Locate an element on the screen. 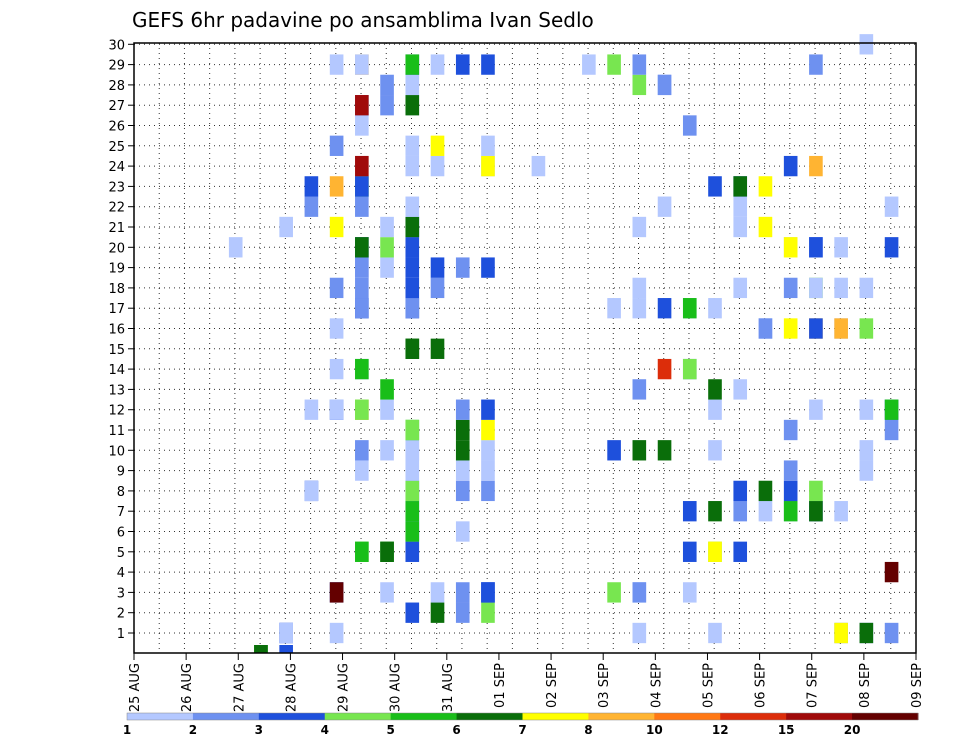 This screenshot has height=746, width=960. x-tick-label: 08 SEP is located at coordinates (865, 685).